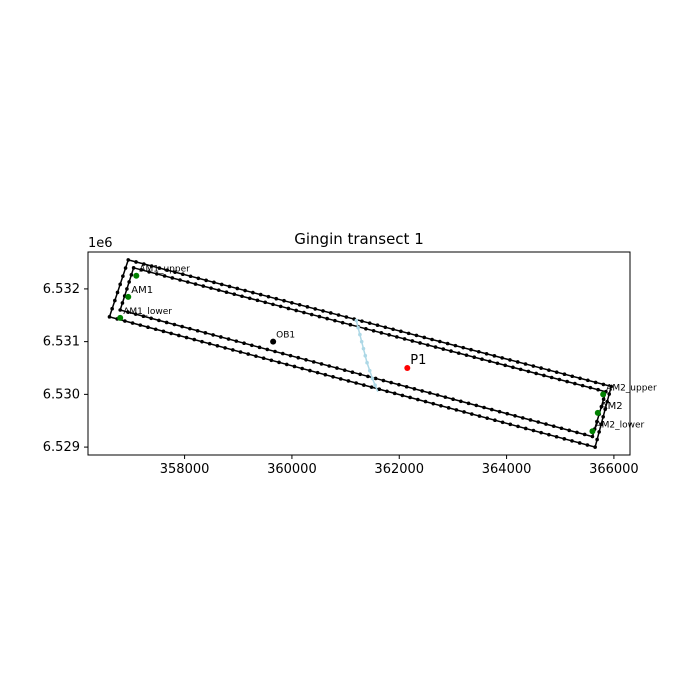 Image resolution: width=700 pixels, height=700 pixels. I want to click on point-label: P1, so click(418, 360).